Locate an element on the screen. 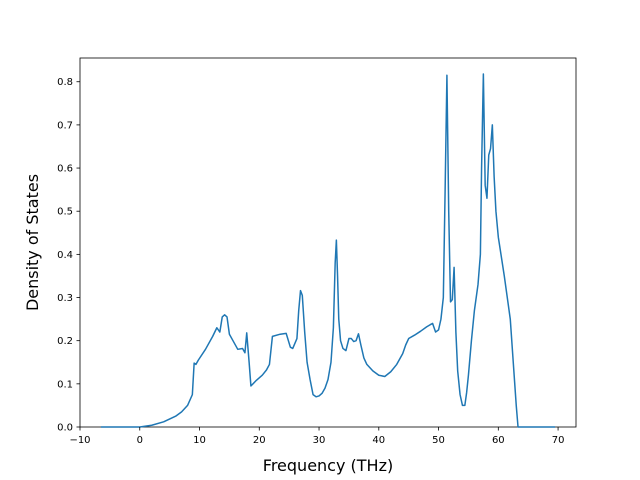 This screenshot has height=480, width=640. x-axis-ticks: −10 0 10 20 30 40 50 60 70 is located at coordinates (316, 436).